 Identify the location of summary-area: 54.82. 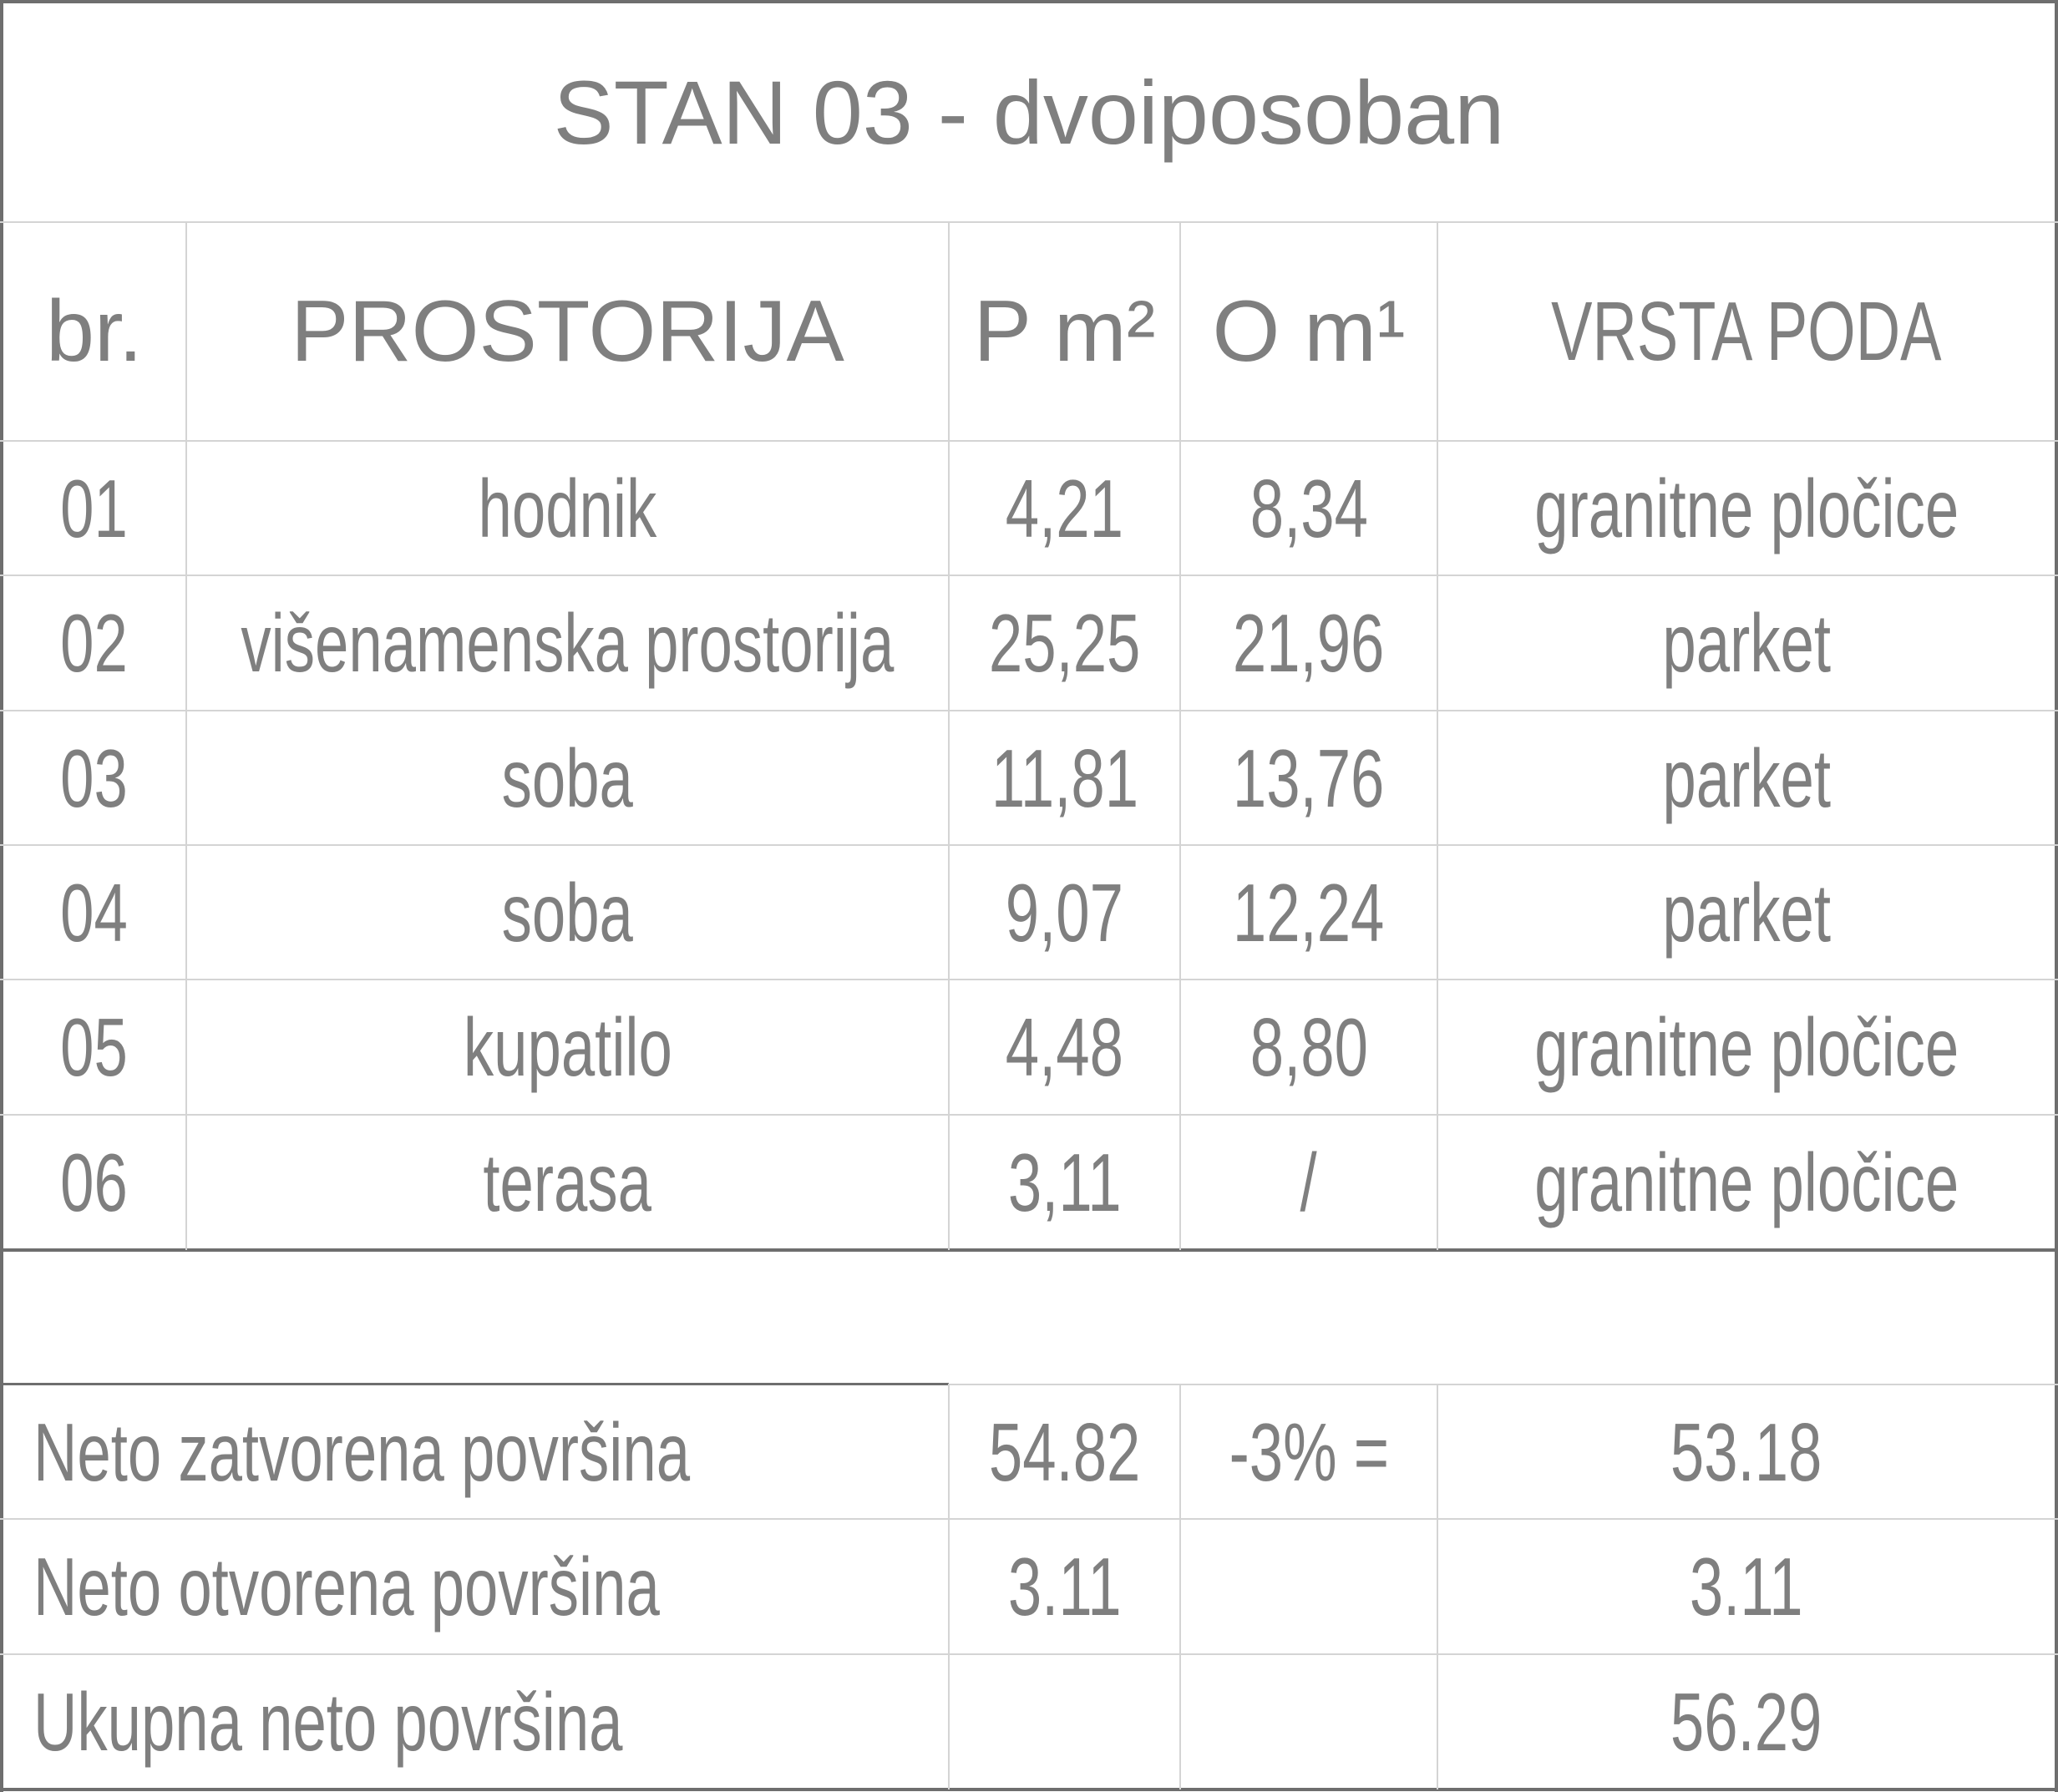
(1064, 1451).